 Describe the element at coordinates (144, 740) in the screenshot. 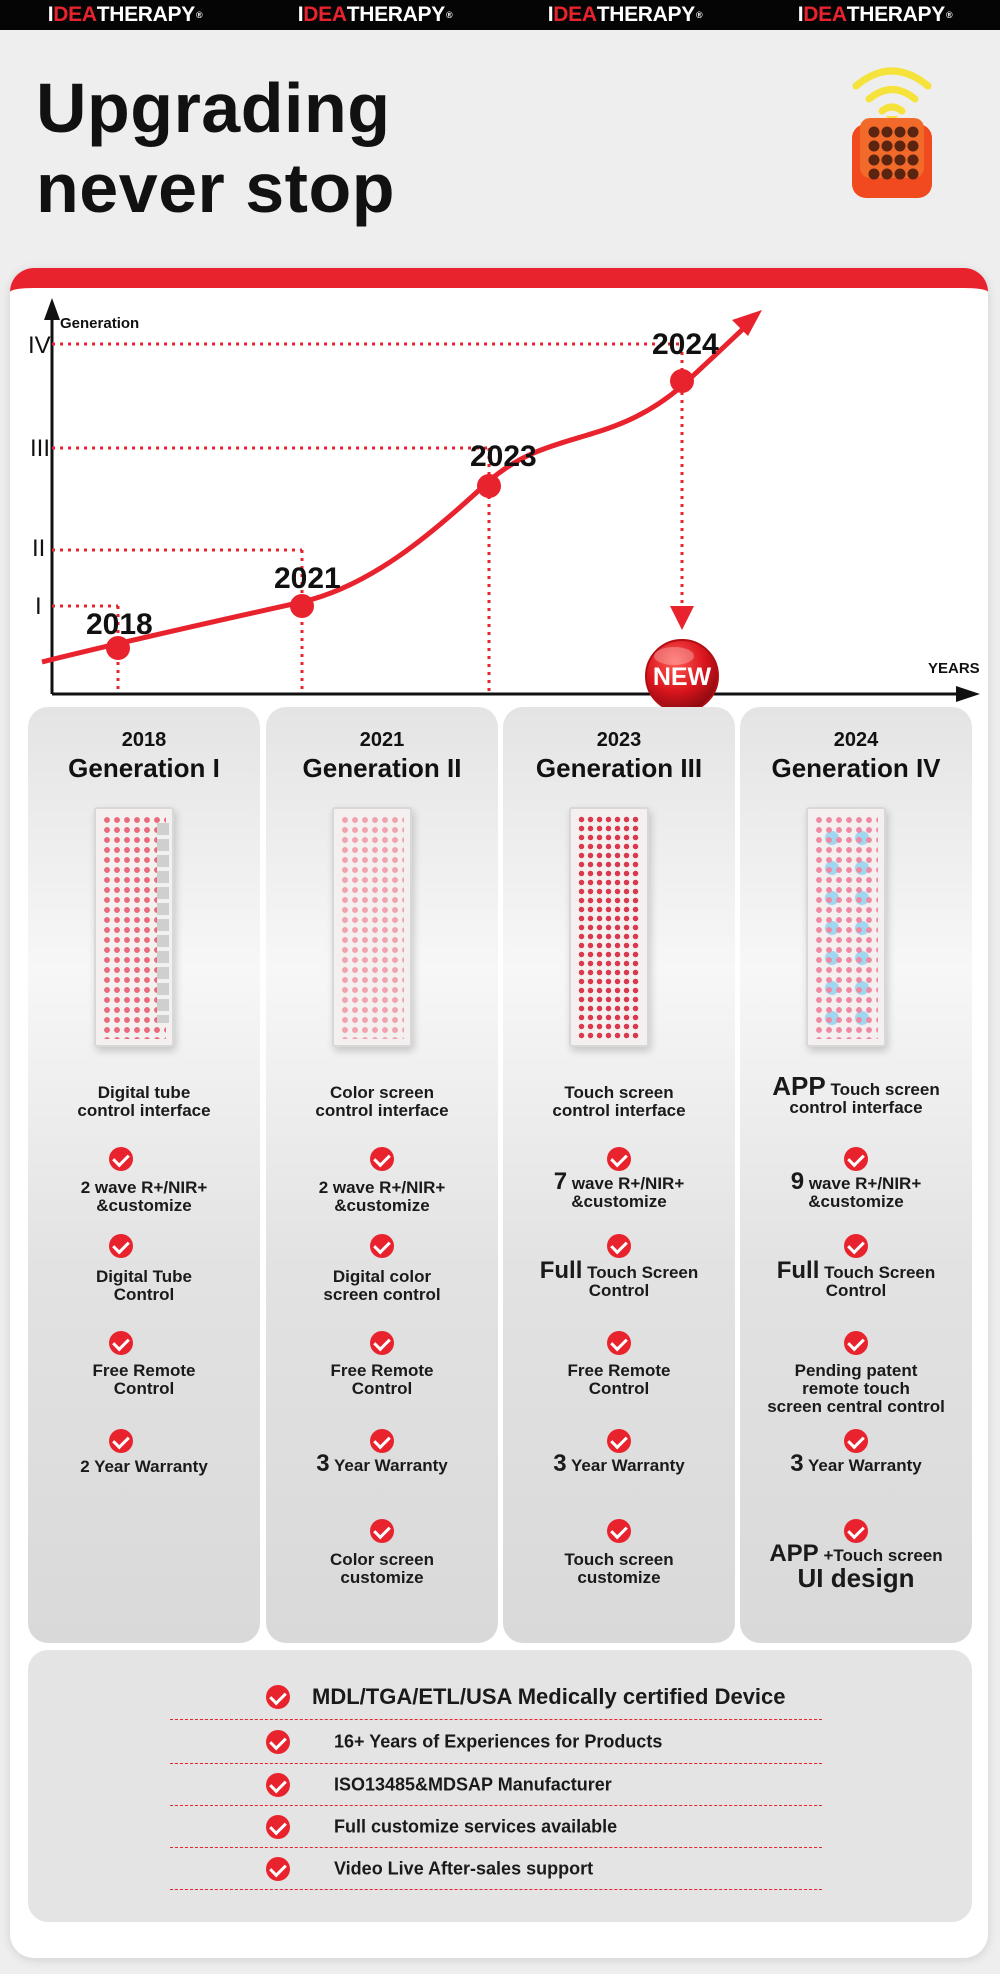

I see `card-year: 2018` at that location.